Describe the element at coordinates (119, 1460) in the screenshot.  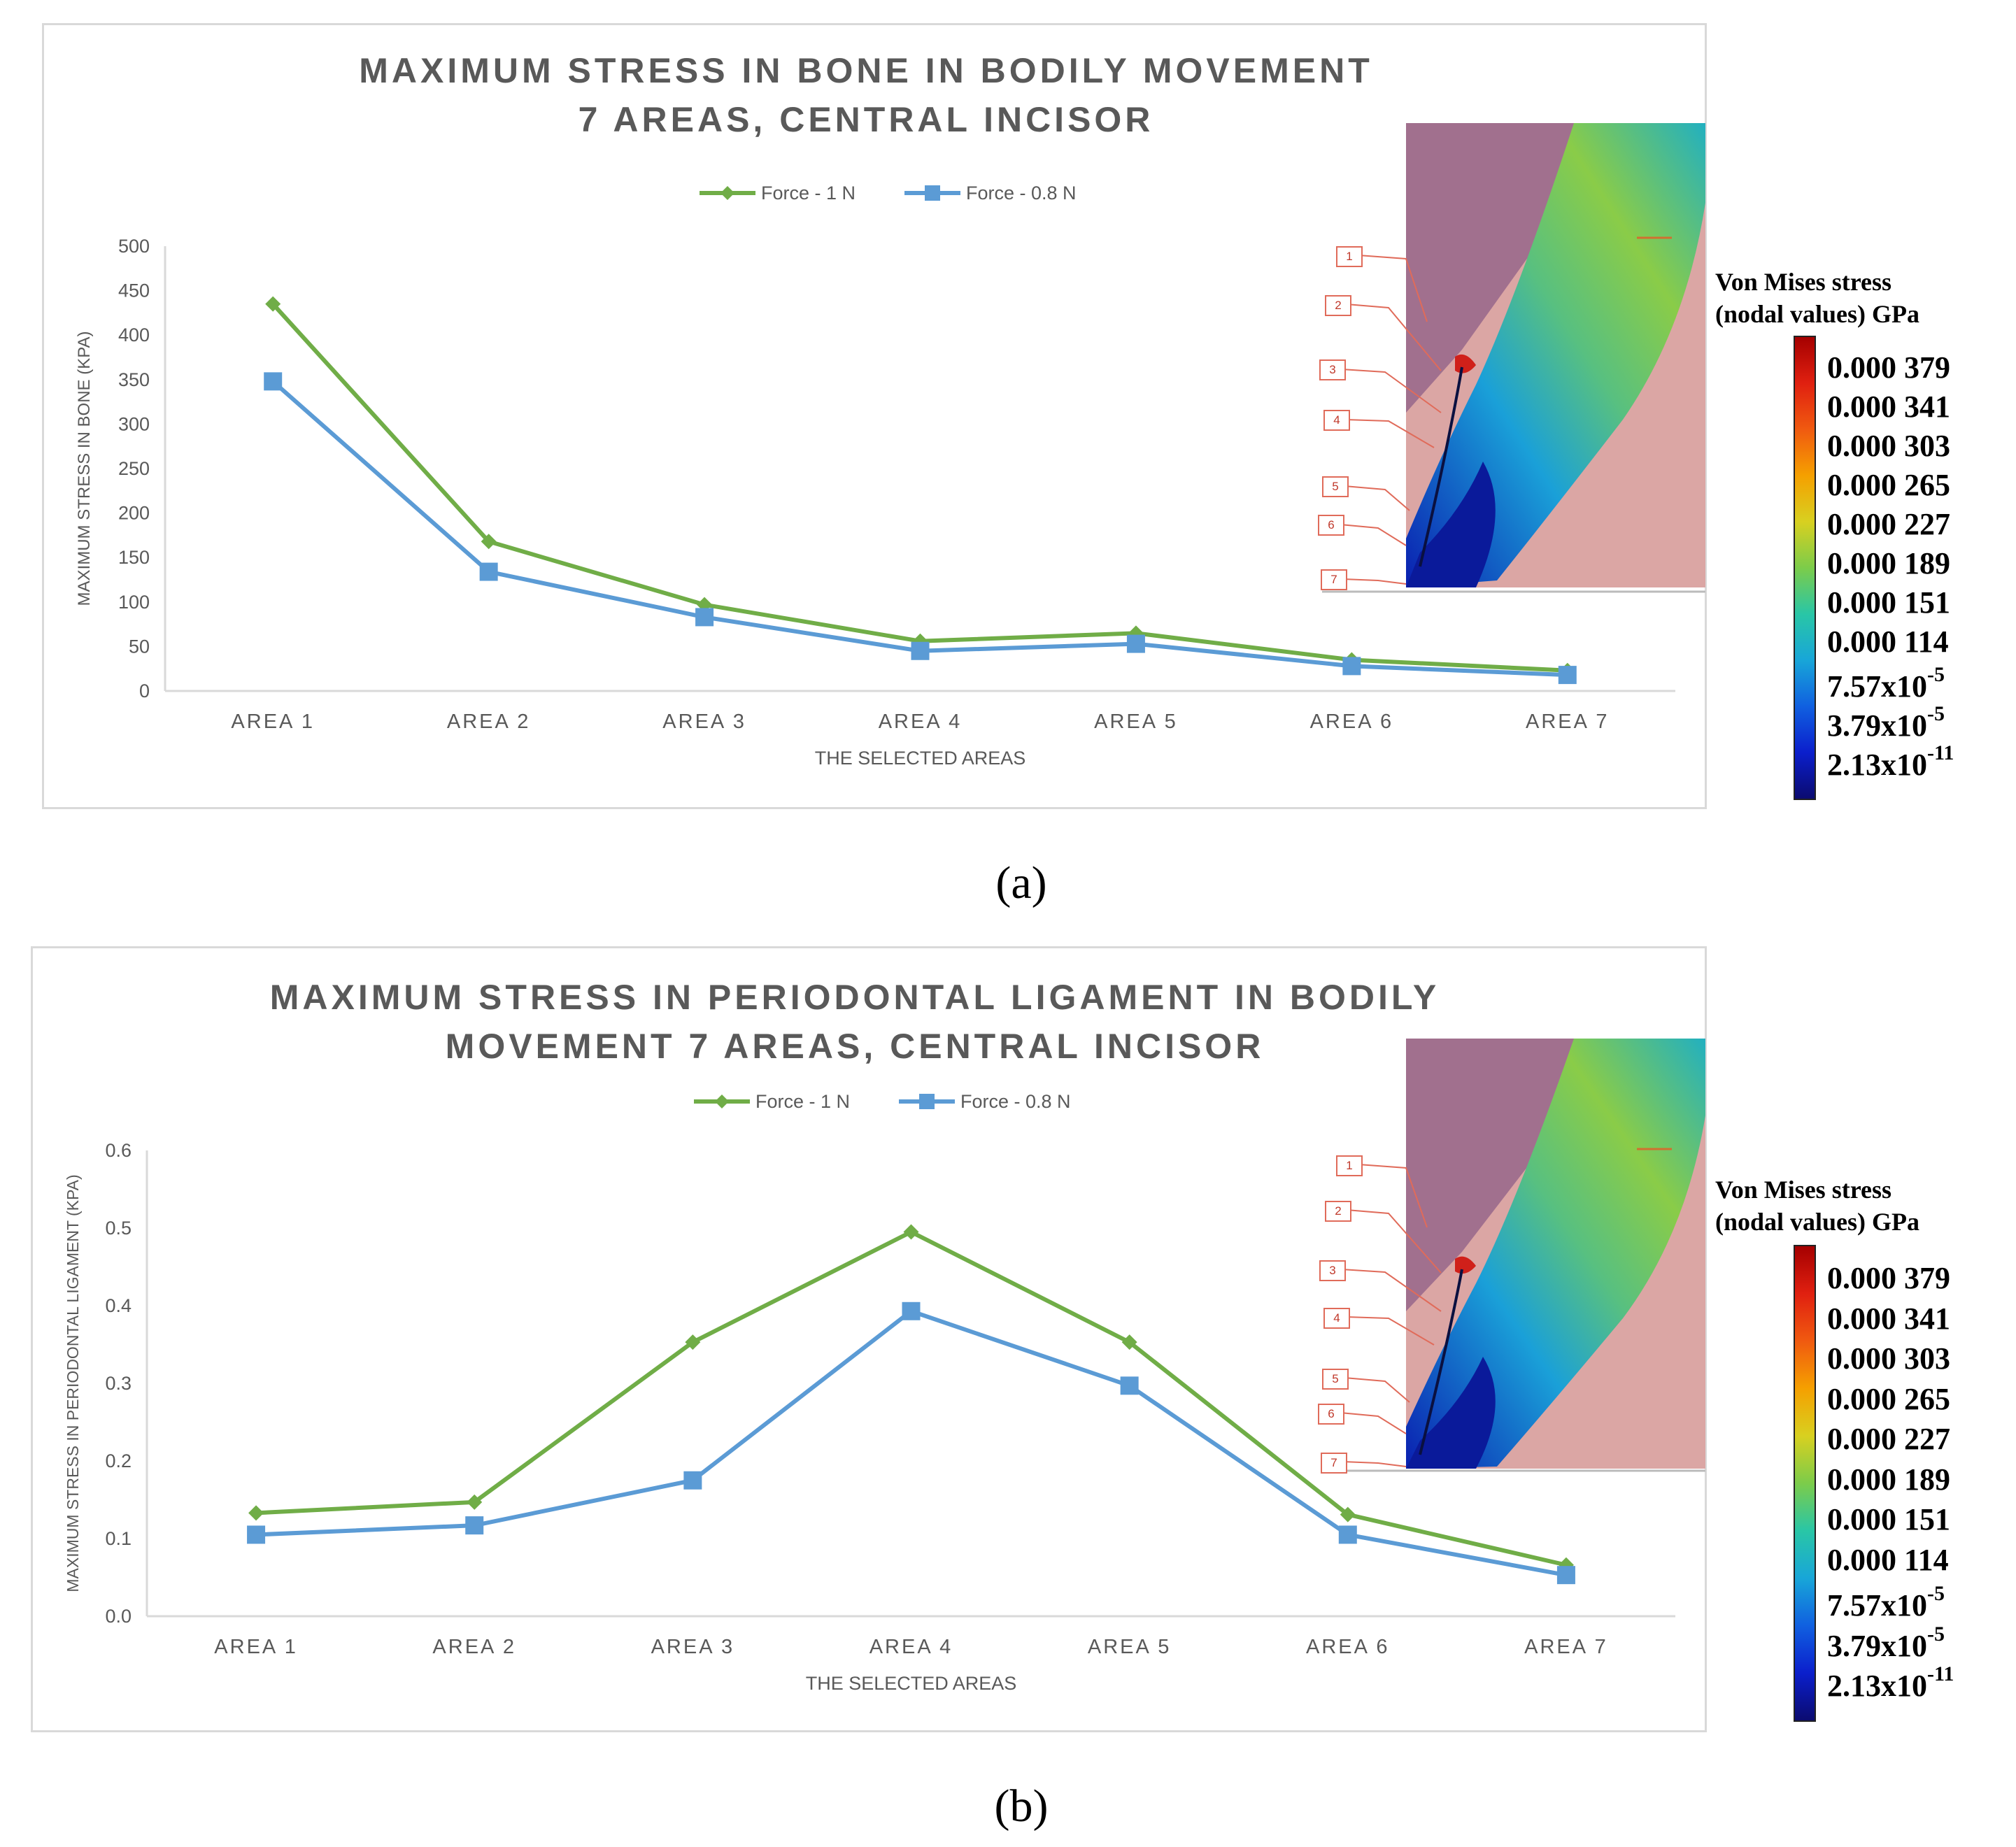
I see `y-tick-label: 0.2` at that location.